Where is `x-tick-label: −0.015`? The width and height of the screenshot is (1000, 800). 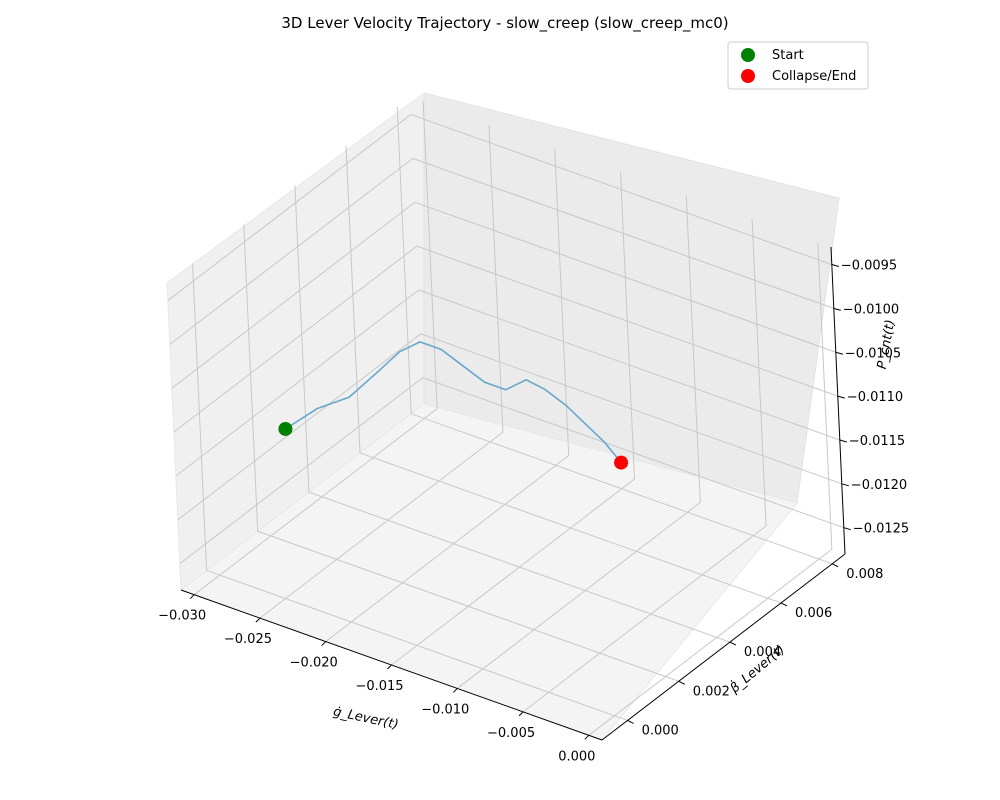
x-tick-label: −0.015 is located at coordinates (379, 686).